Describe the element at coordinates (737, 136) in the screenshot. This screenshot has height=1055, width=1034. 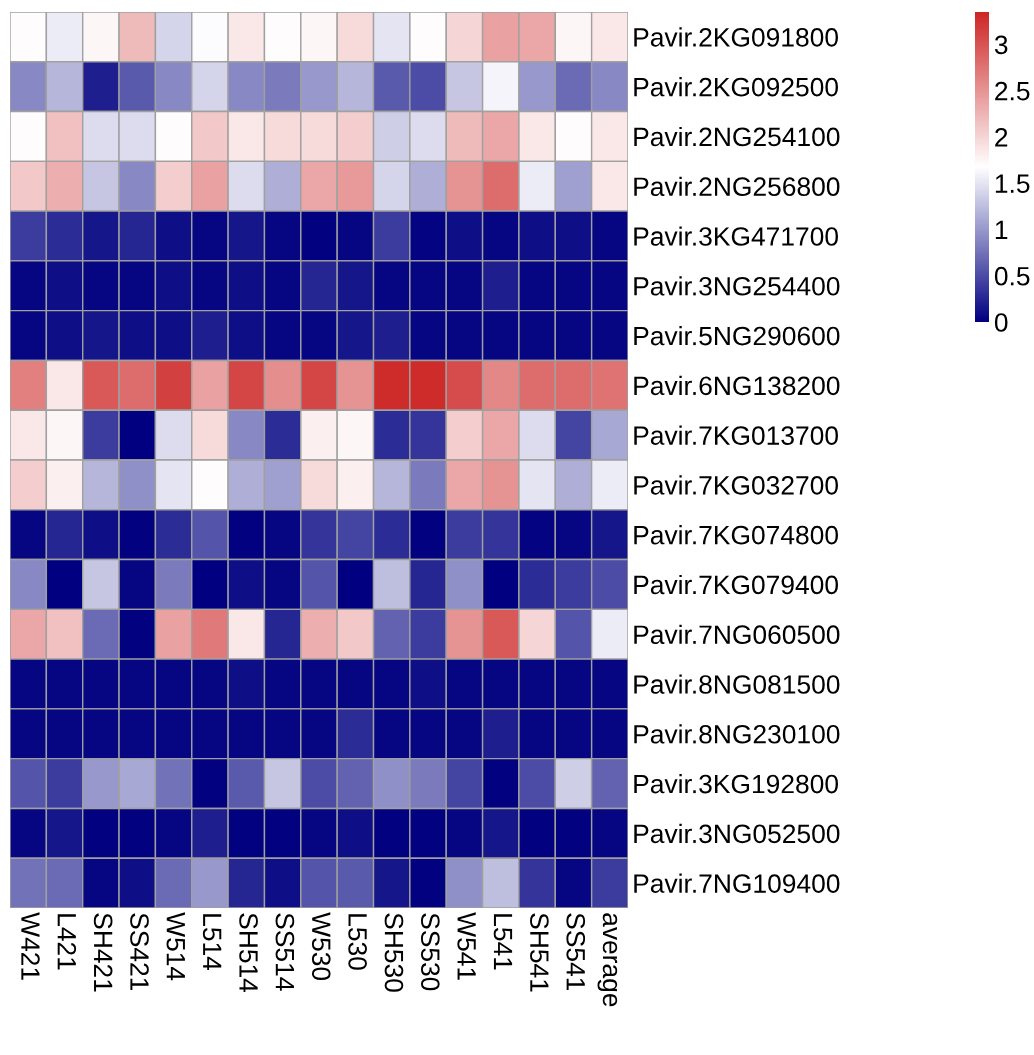
I see `y-tick-label: Pavir.2NG254100` at that location.